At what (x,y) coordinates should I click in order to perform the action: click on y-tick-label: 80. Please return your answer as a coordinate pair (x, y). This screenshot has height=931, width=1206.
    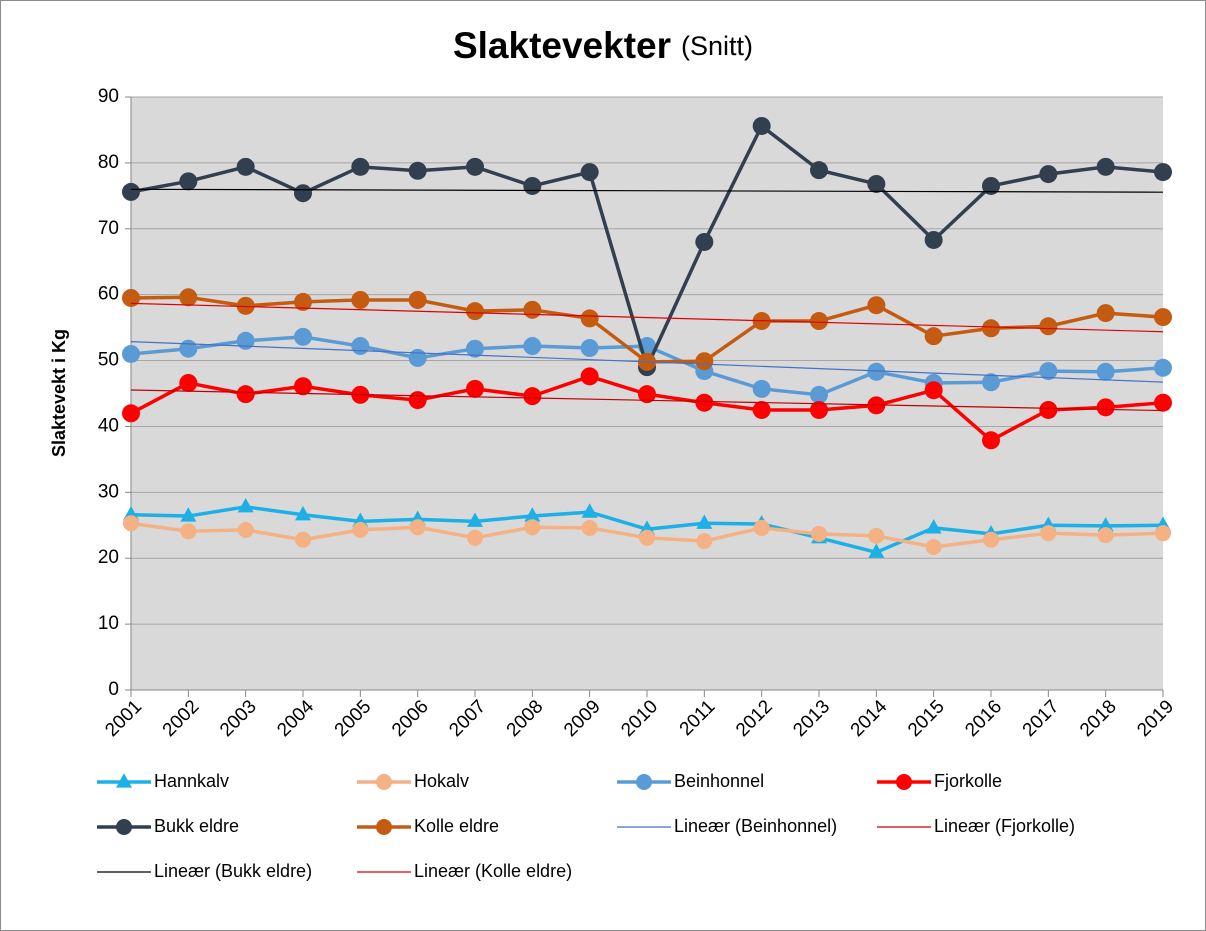
    Looking at the image, I should click on (108, 162).